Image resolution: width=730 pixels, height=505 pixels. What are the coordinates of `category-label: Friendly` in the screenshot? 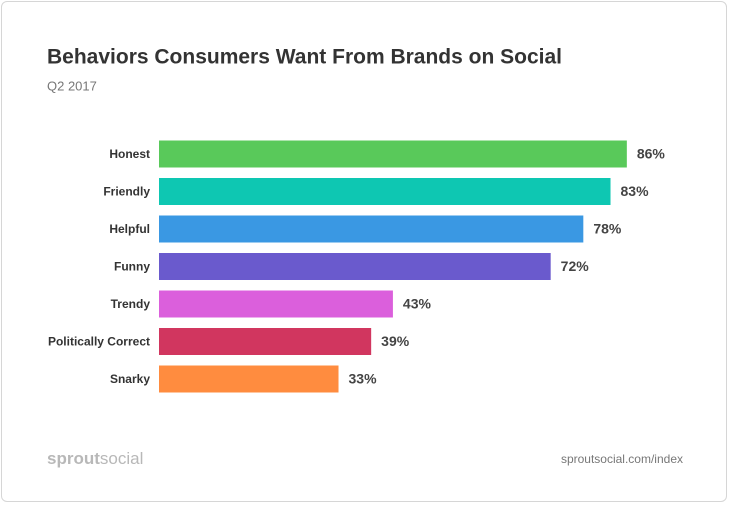 It's located at (126, 192).